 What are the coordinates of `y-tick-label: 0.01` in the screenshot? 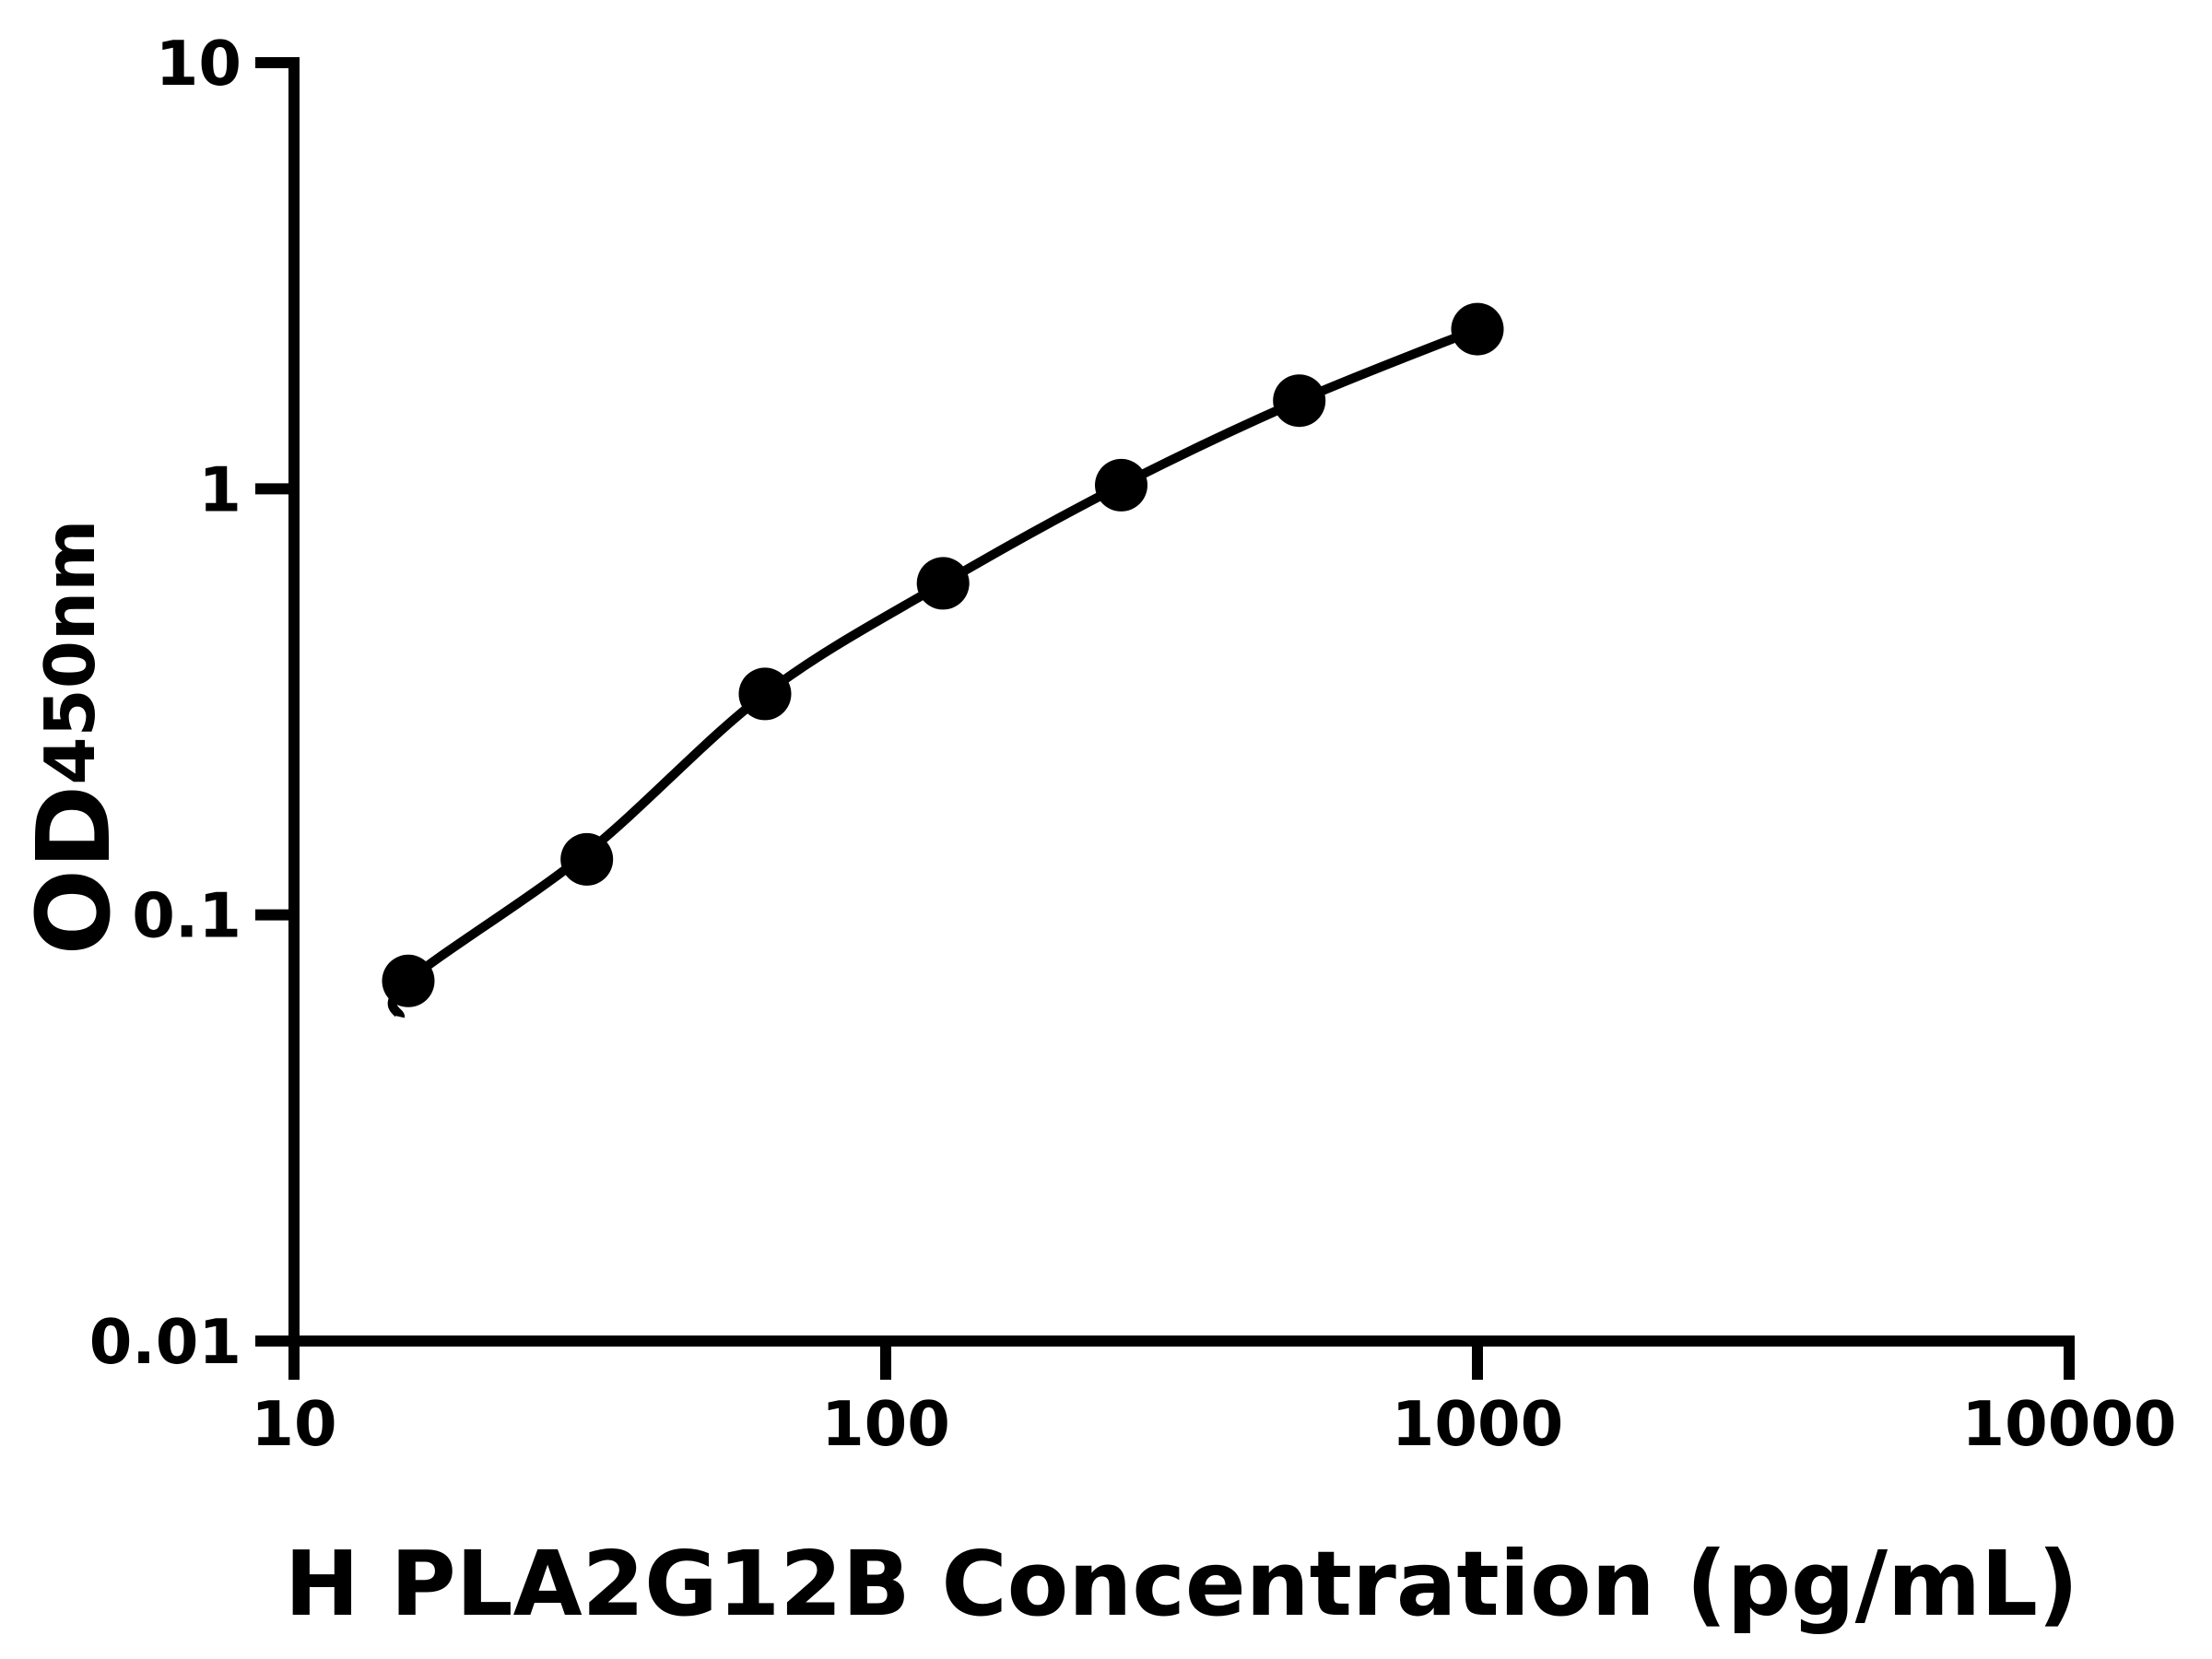 It's located at (165, 1342).